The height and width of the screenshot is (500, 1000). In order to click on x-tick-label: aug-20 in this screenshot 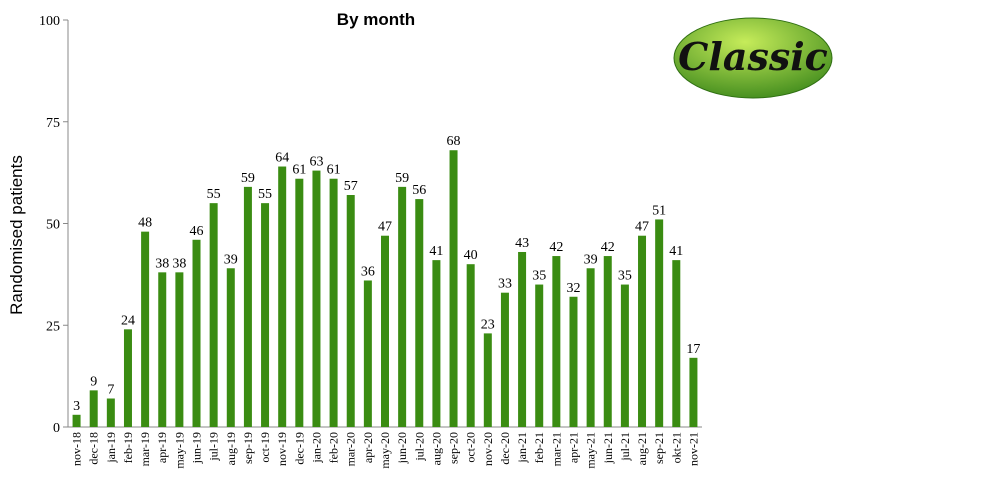, I will do `click(436, 448)`.